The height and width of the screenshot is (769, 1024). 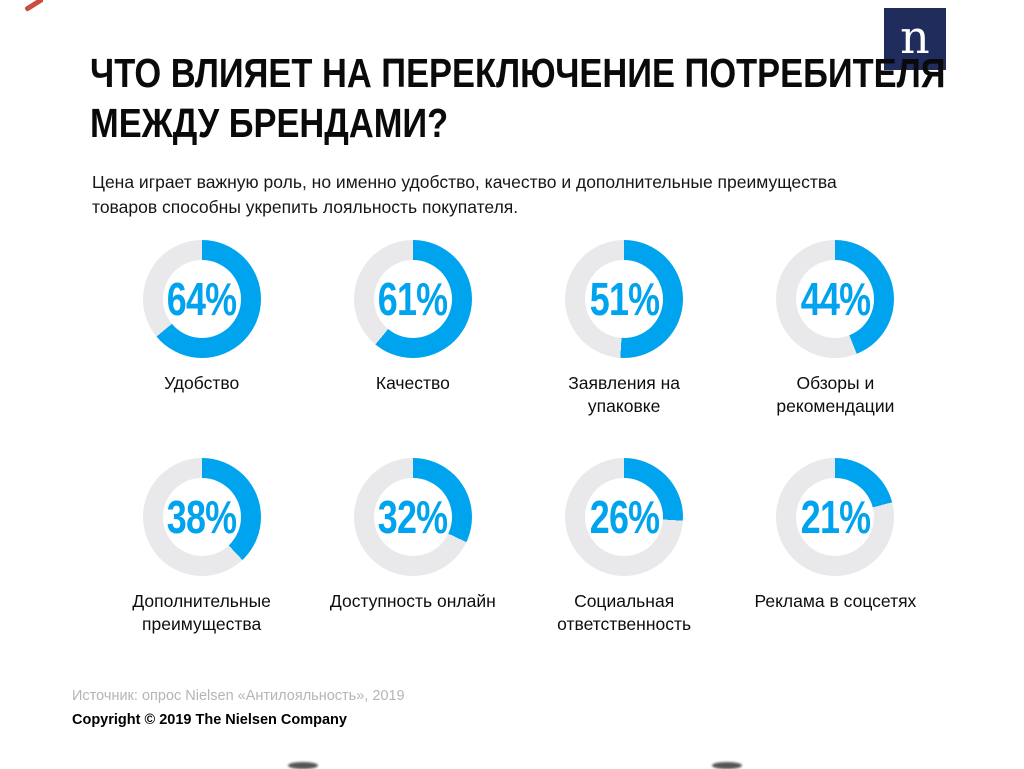 What do you see at coordinates (269, 123) in the screenshot?
I see `page-title-line2: МЕЖДУ БРЕНДАМИ?` at bounding box center [269, 123].